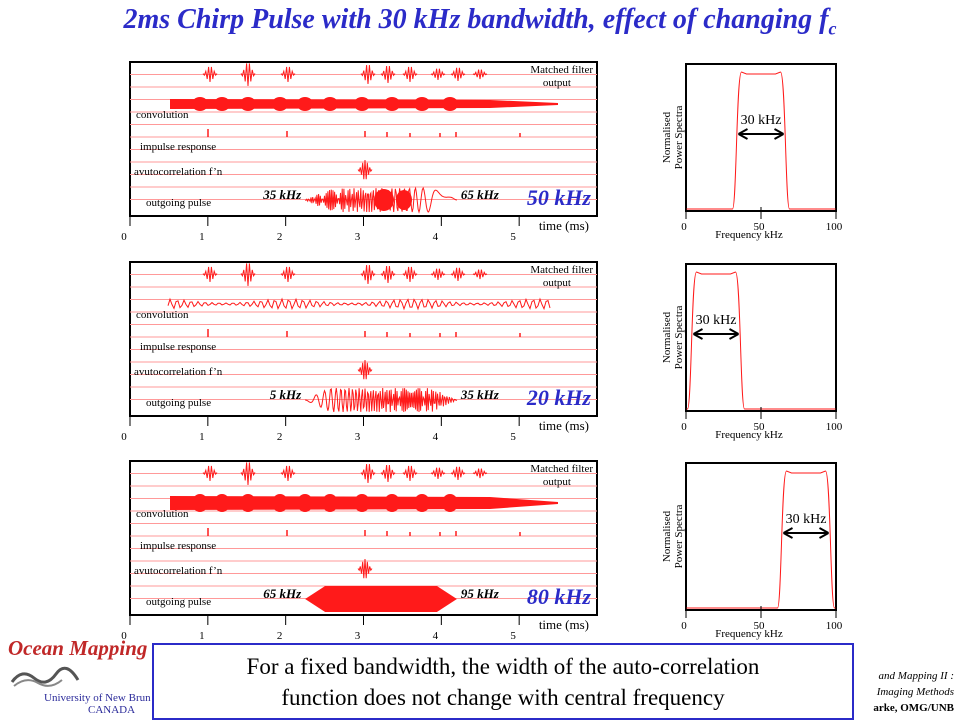 This screenshot has height=720, width=960. I want to click on impulse-response-label: impulse response, so click(178, 147).